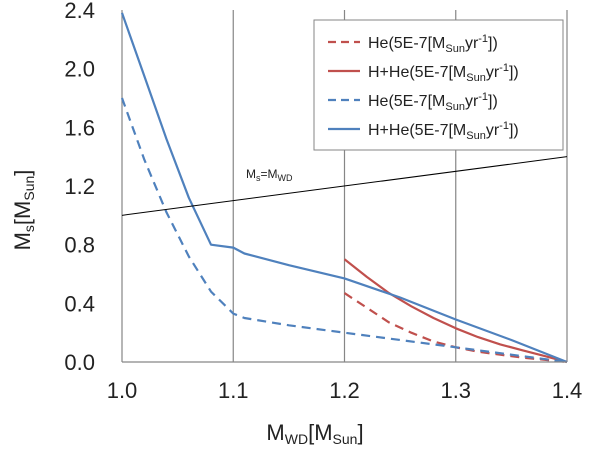  I want to click on legend-label-3: H+He(5E-7[MSunyr-1]), so click(443, 131).